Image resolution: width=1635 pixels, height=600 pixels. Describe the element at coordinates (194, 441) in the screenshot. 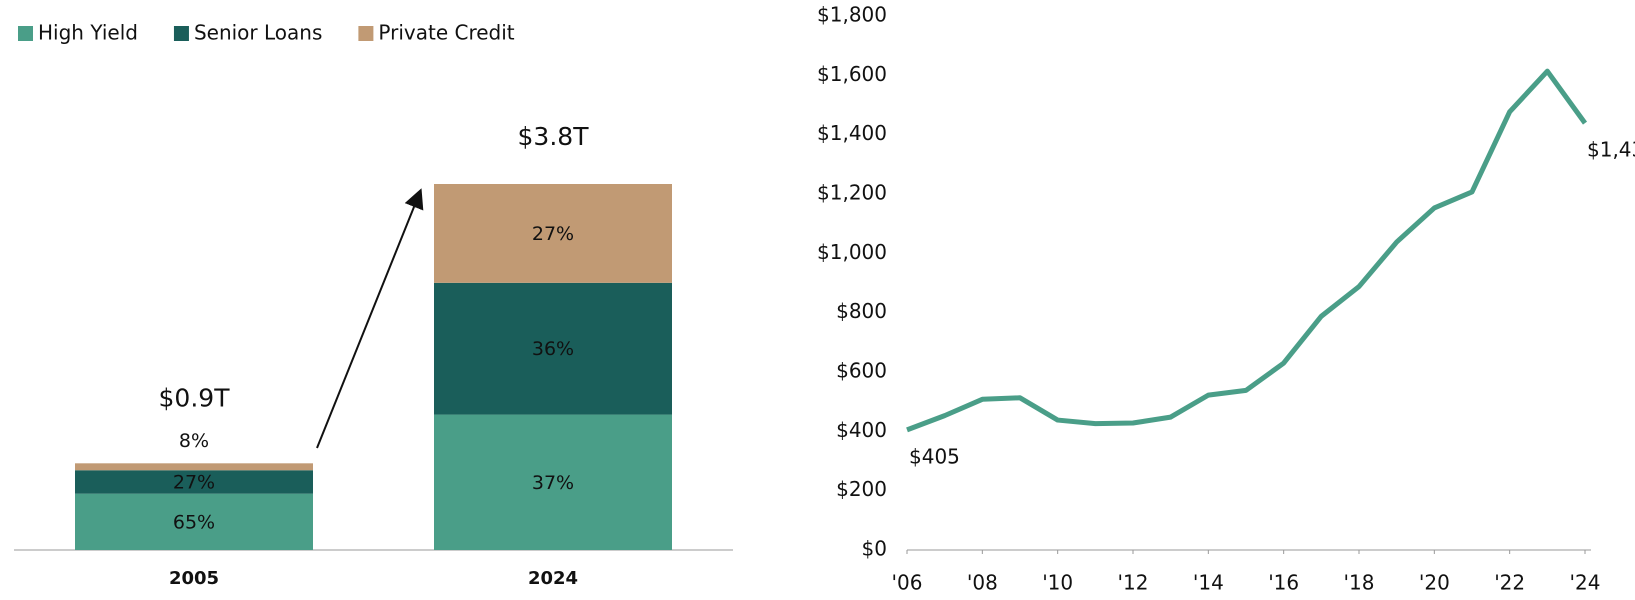

I see `data-label: 8%` at that location.